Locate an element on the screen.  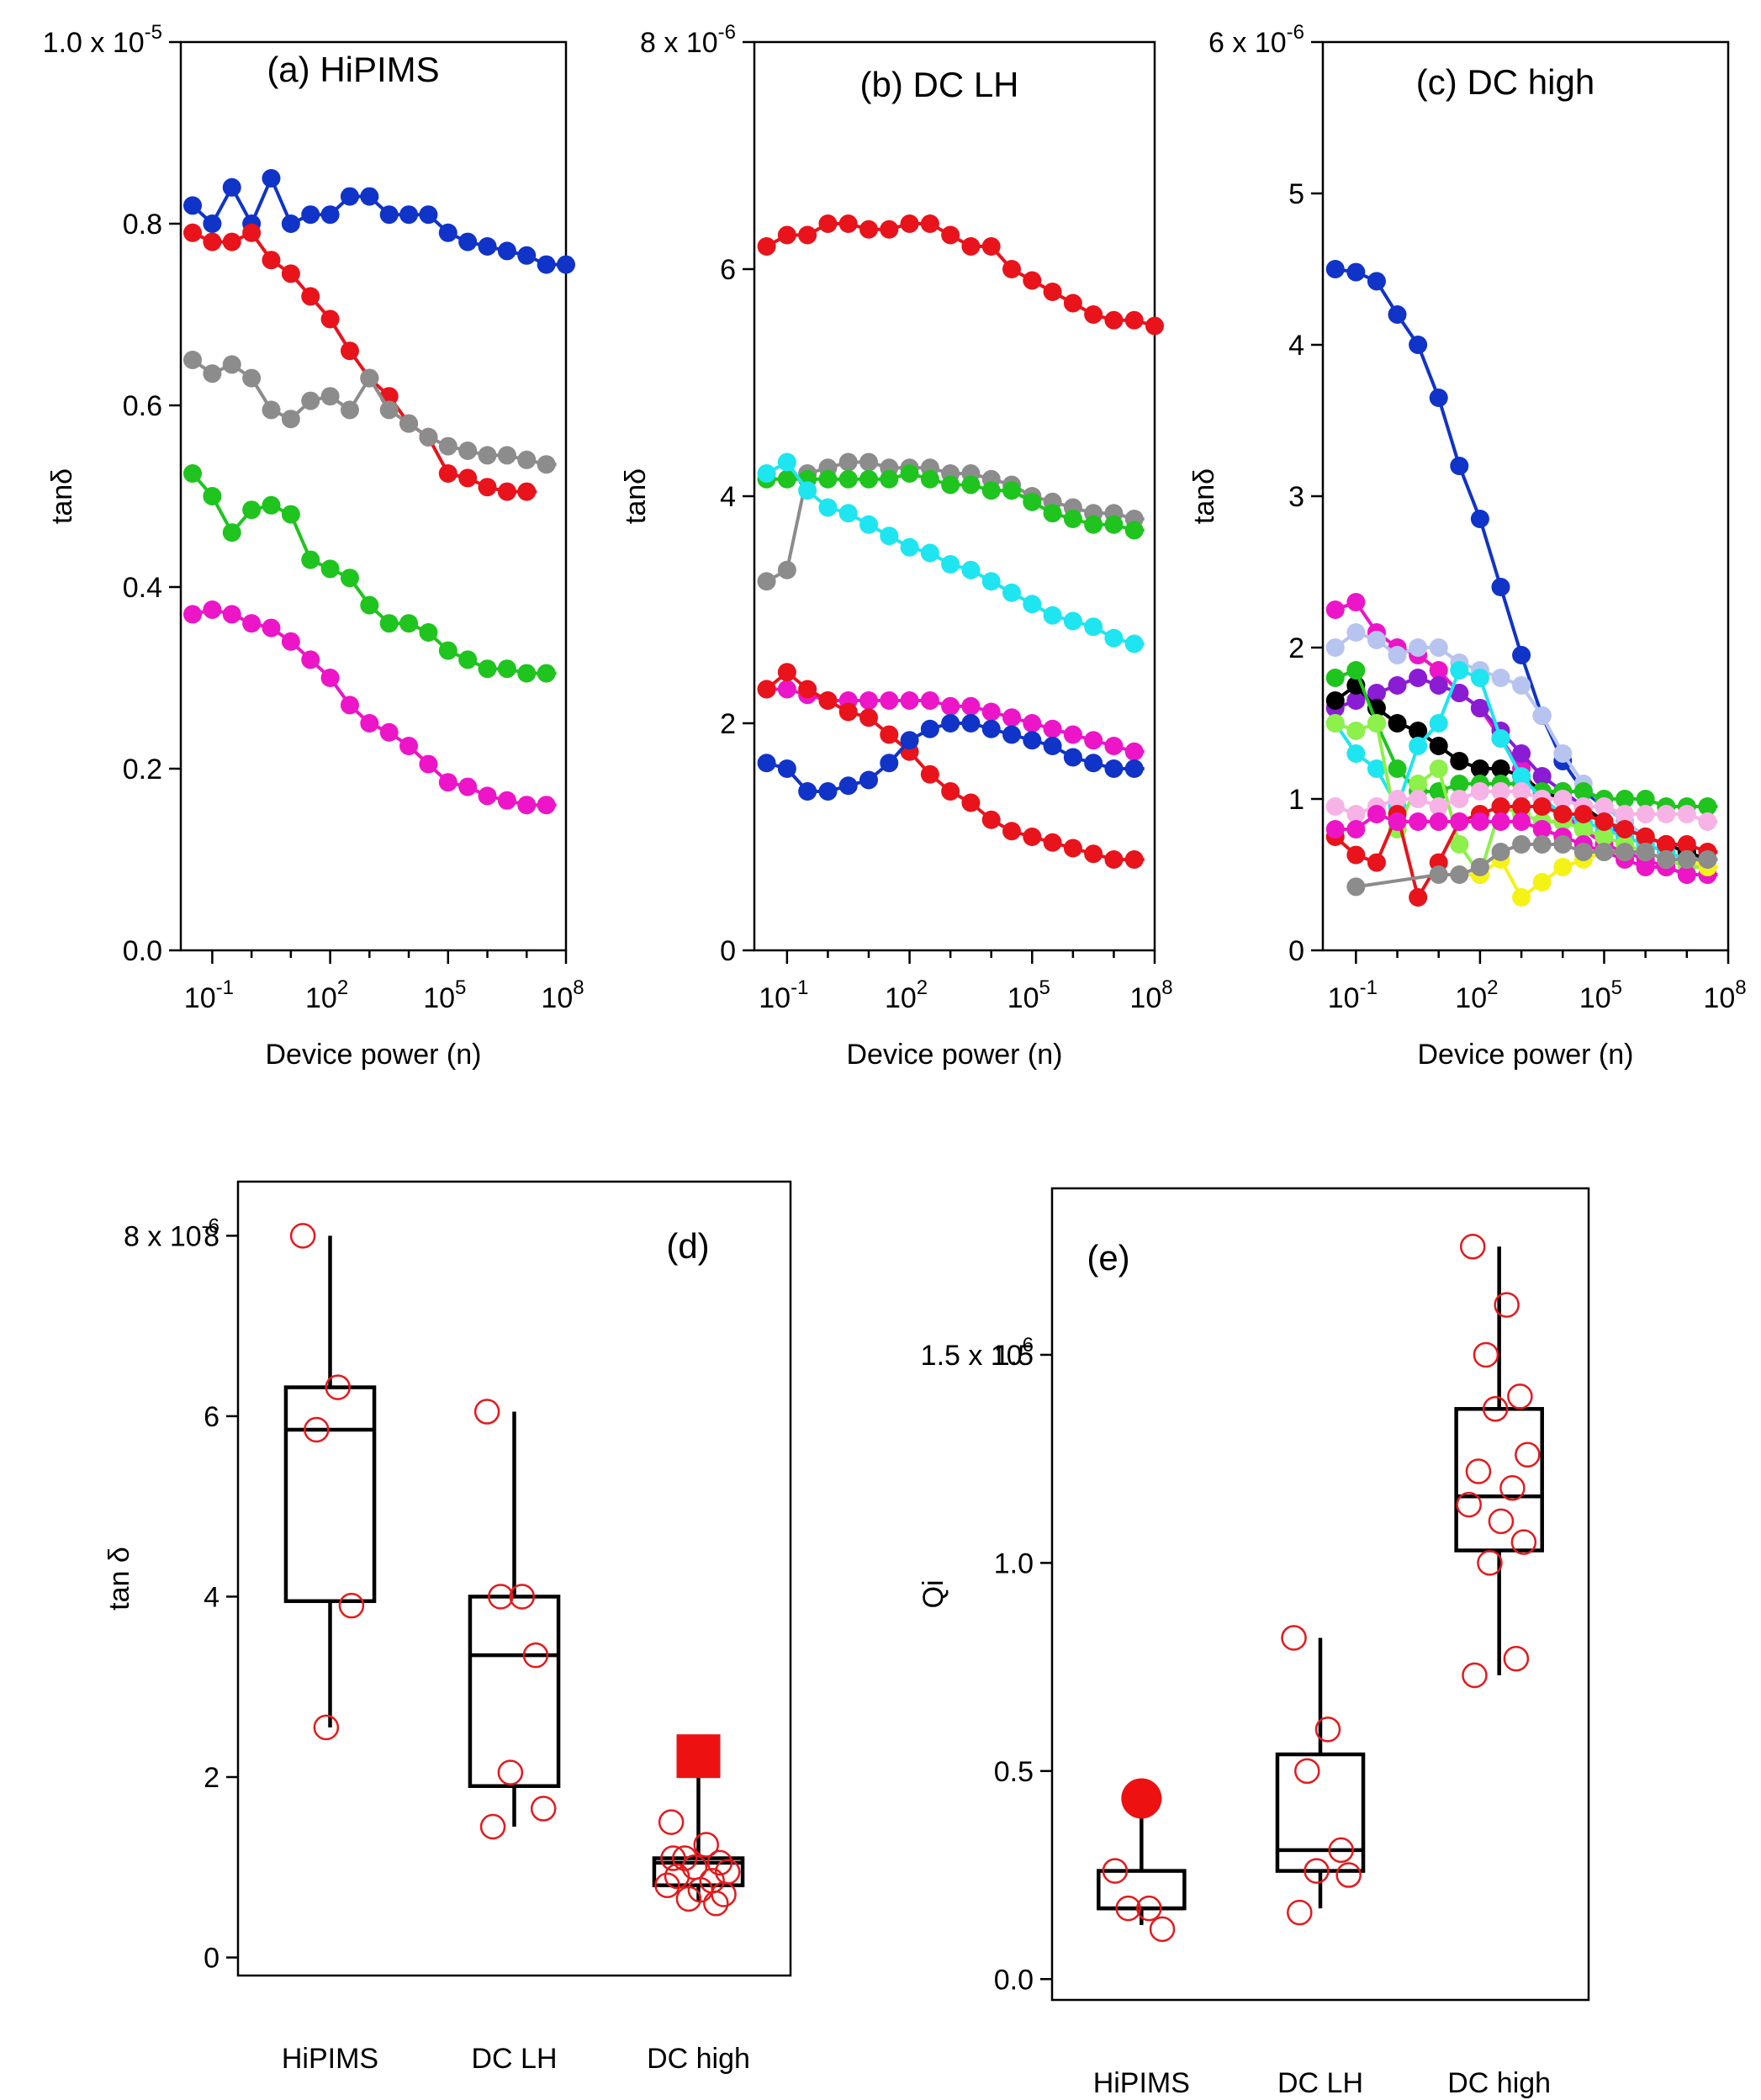
series-cyan is located at coordinates (951, 552).